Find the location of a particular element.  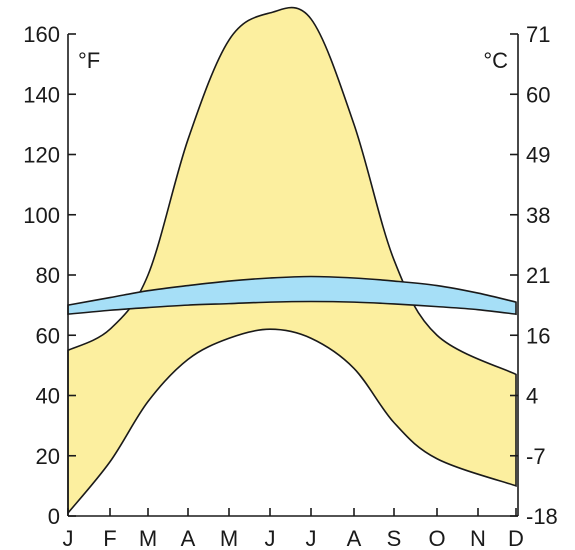

month-label: O is located at coordinates (436, 538).